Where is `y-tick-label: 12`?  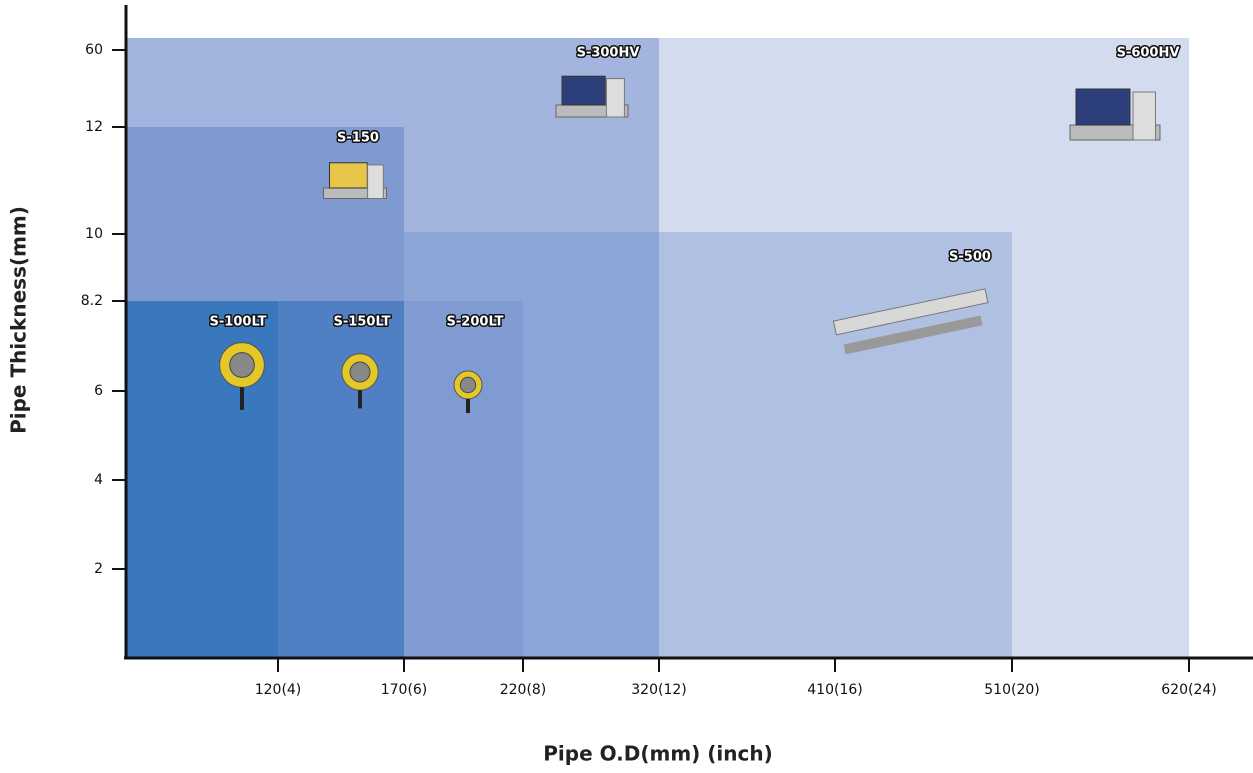
y-tick-label: 12 is located at coordinates (94, 127).